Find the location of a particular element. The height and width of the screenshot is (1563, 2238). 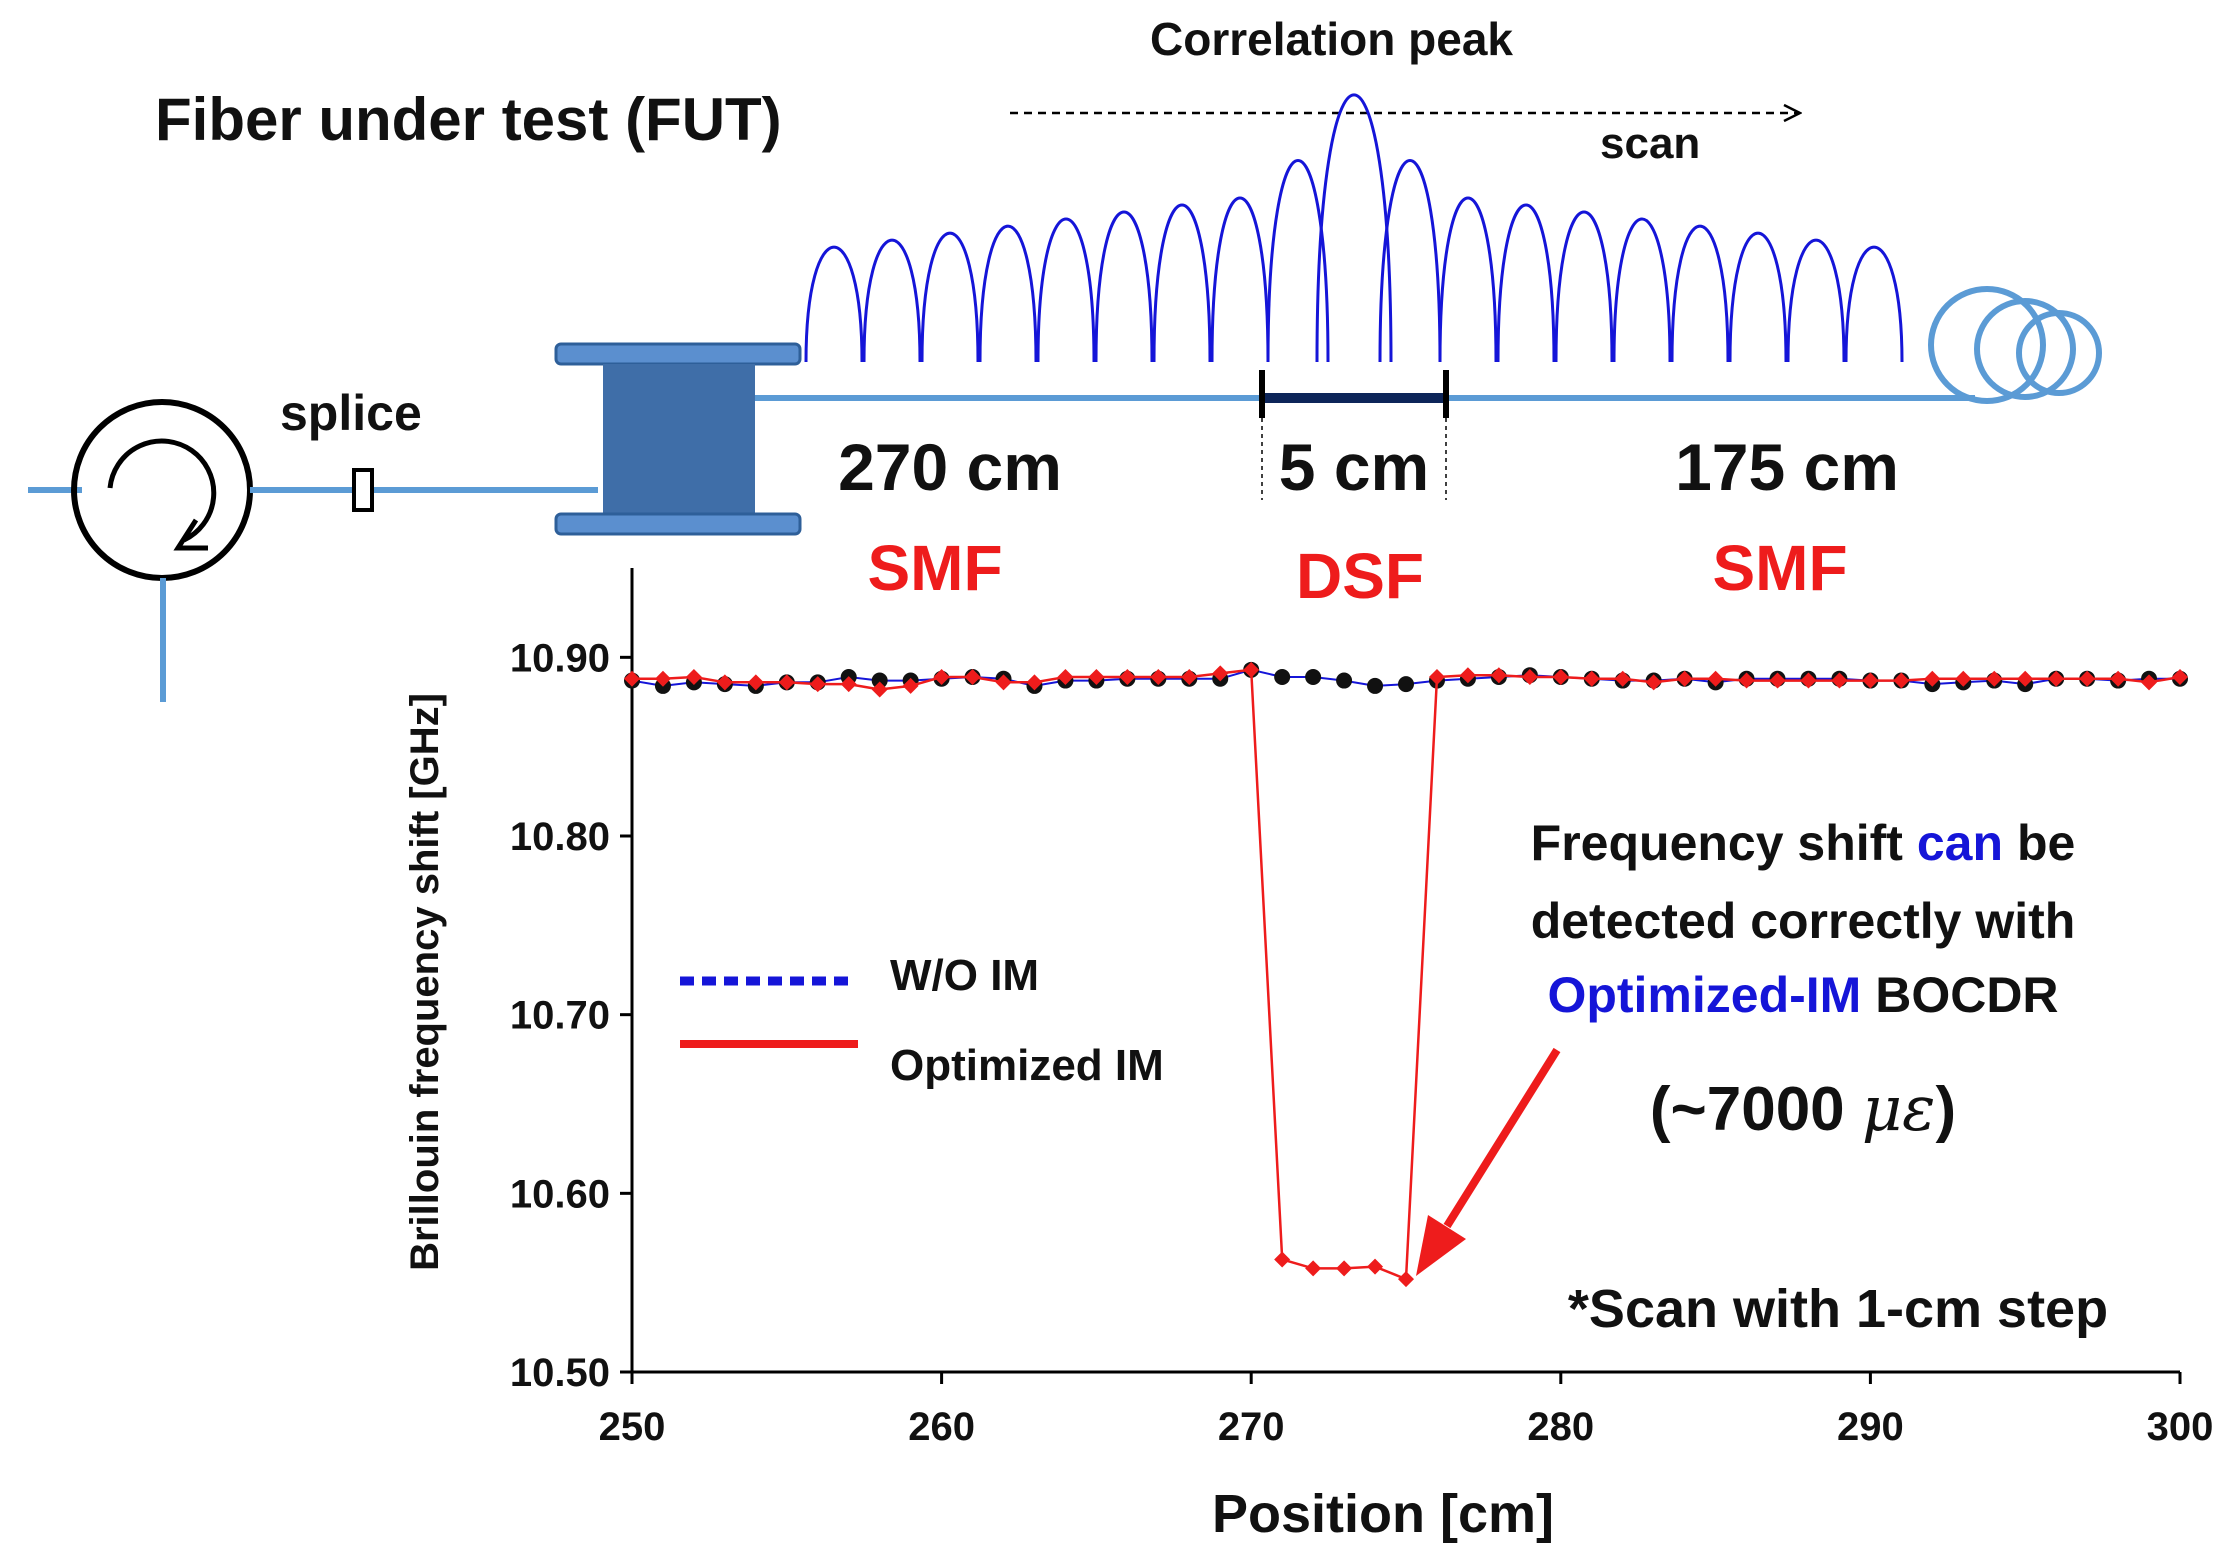

circulator-icon is located at coordinates (162, 490).